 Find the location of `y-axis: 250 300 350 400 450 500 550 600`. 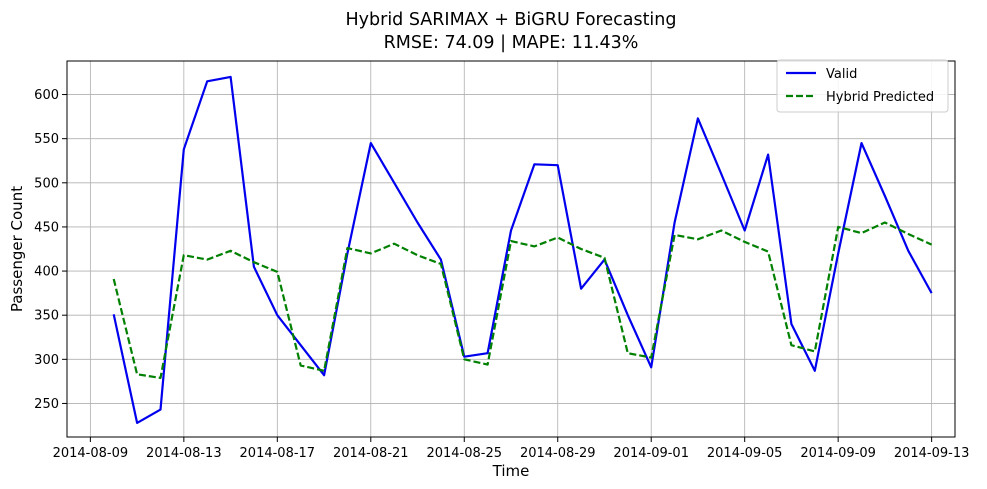

y-axis: 250 300 350 400 450 500 550 600 is located at coordinates (50, 250).